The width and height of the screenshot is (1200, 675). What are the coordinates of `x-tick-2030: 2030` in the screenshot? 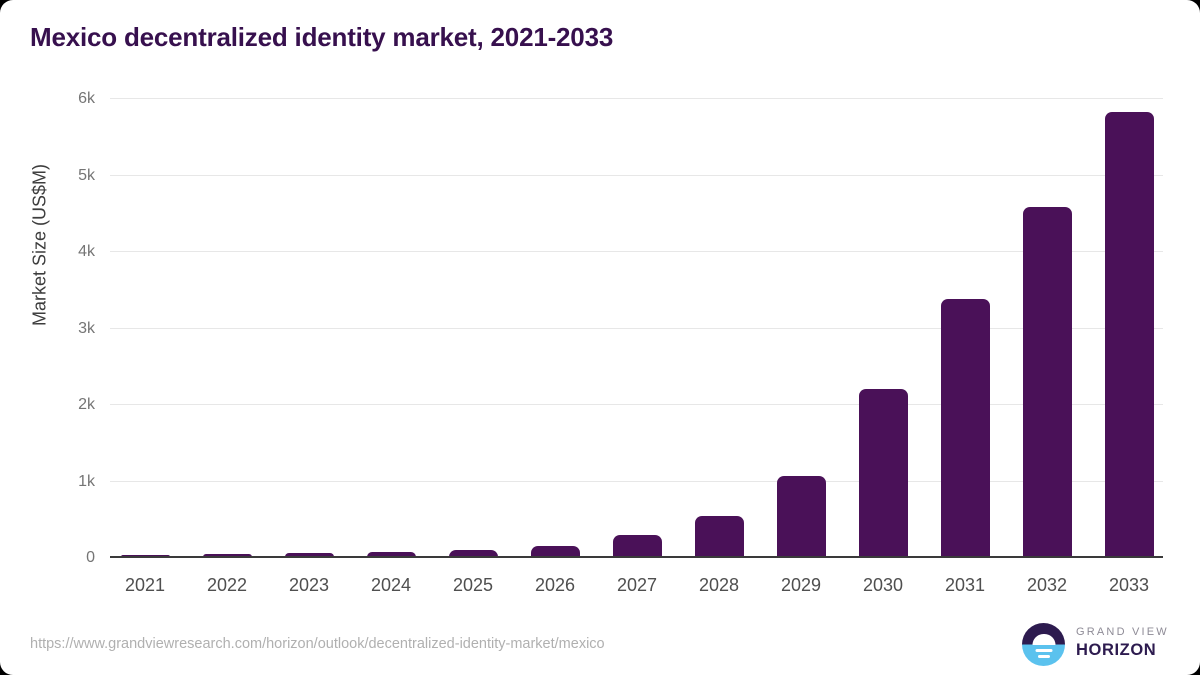 It's located at (883, 585).